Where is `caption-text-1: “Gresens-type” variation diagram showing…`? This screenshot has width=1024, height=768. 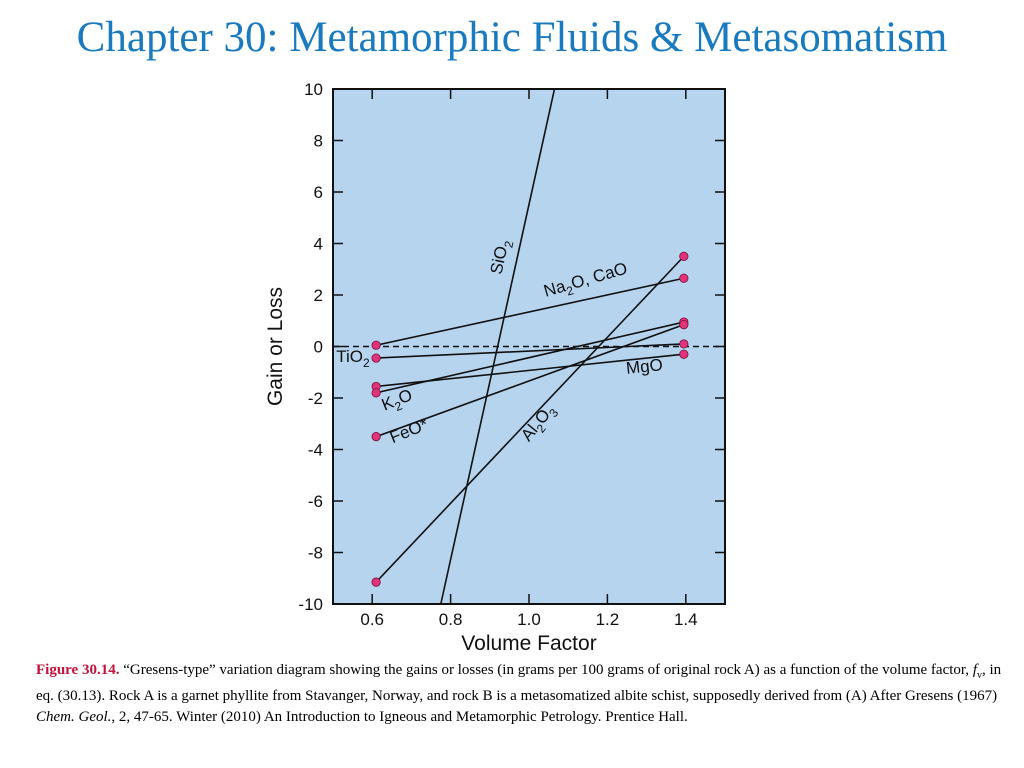 caption-text-1: “Gresens-type” variation diagram showing… is located at coordinates (546, 670).